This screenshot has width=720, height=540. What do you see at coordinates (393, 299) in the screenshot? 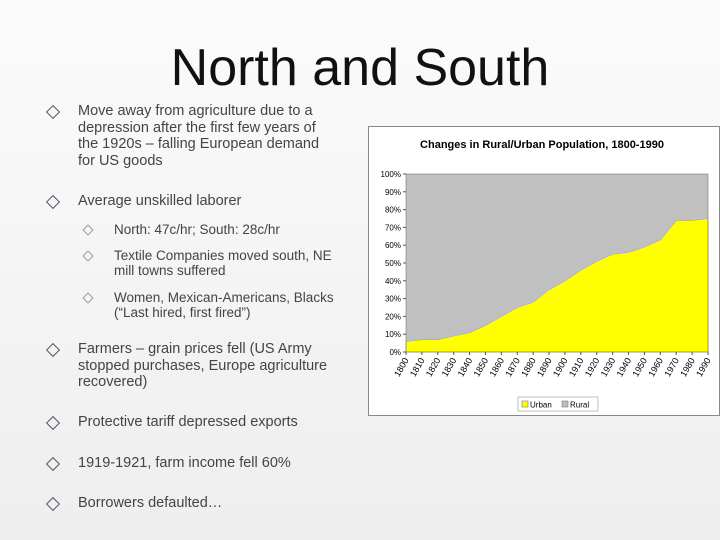
I see `y-tick-label: 30%` at bounding box center [393, 299].